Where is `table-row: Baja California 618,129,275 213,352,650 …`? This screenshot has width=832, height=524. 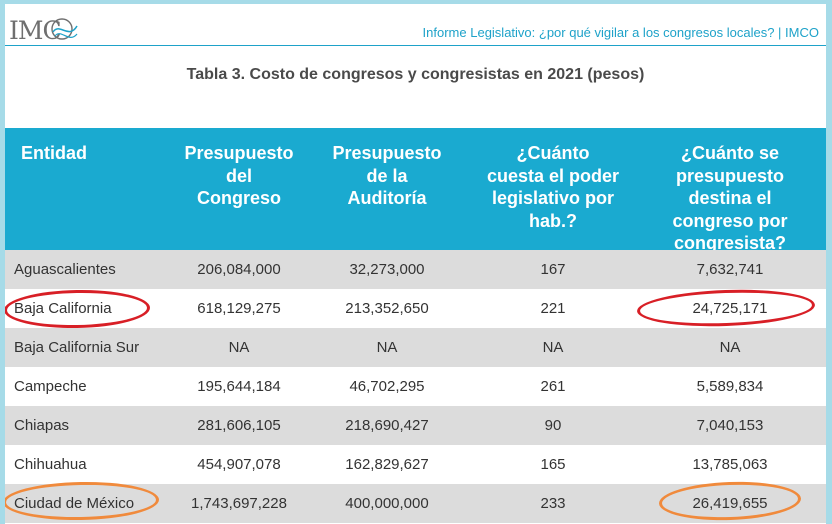 table-row: Baja California 618,129,275 213,352,650 … is located at coordinates (415, 308).